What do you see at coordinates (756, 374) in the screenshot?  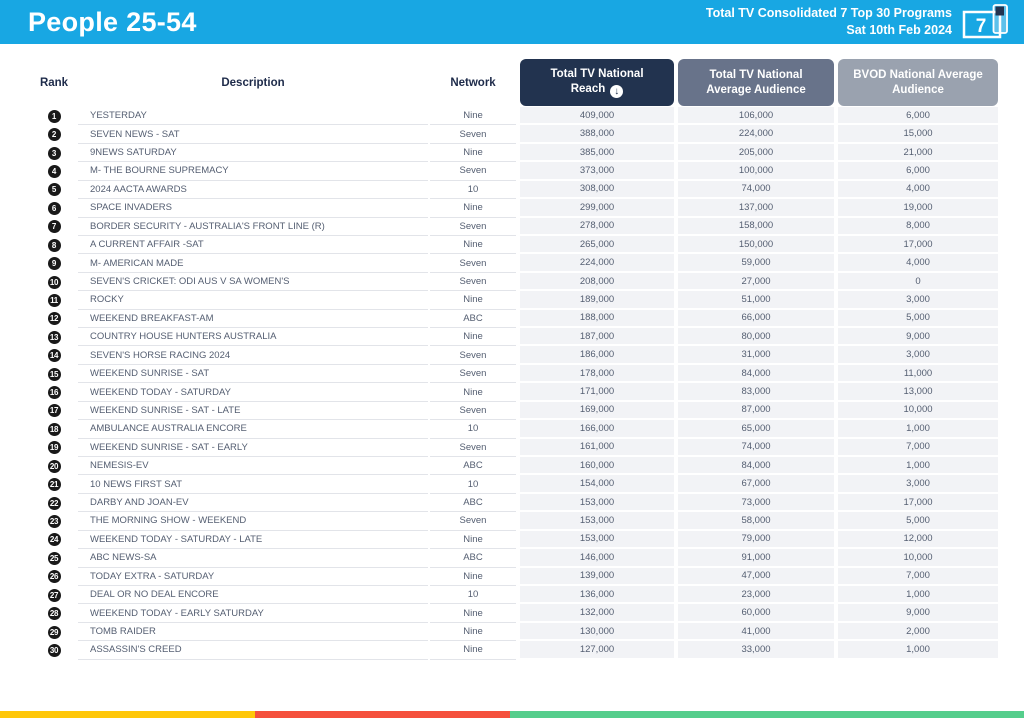 I see `total-tv-average-audience-value: 84,000` at bounding box center [756, 374].